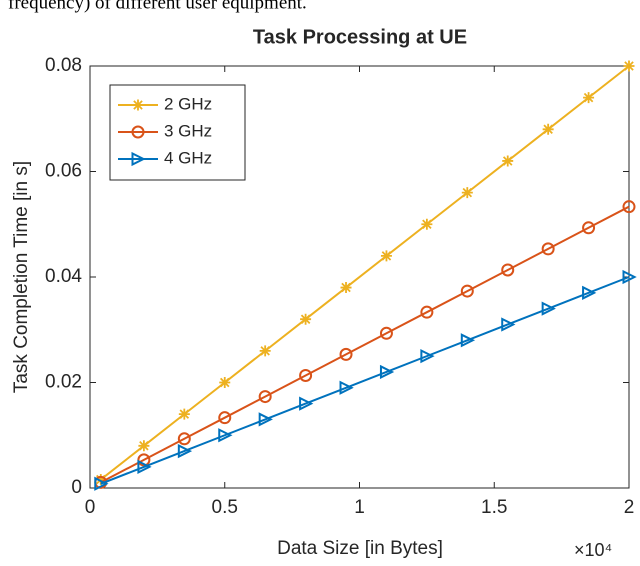 Image resolution: width=640 pixels, height=566 pixels. I want to click on x-tick-label: 1.5, so click(494, 507).